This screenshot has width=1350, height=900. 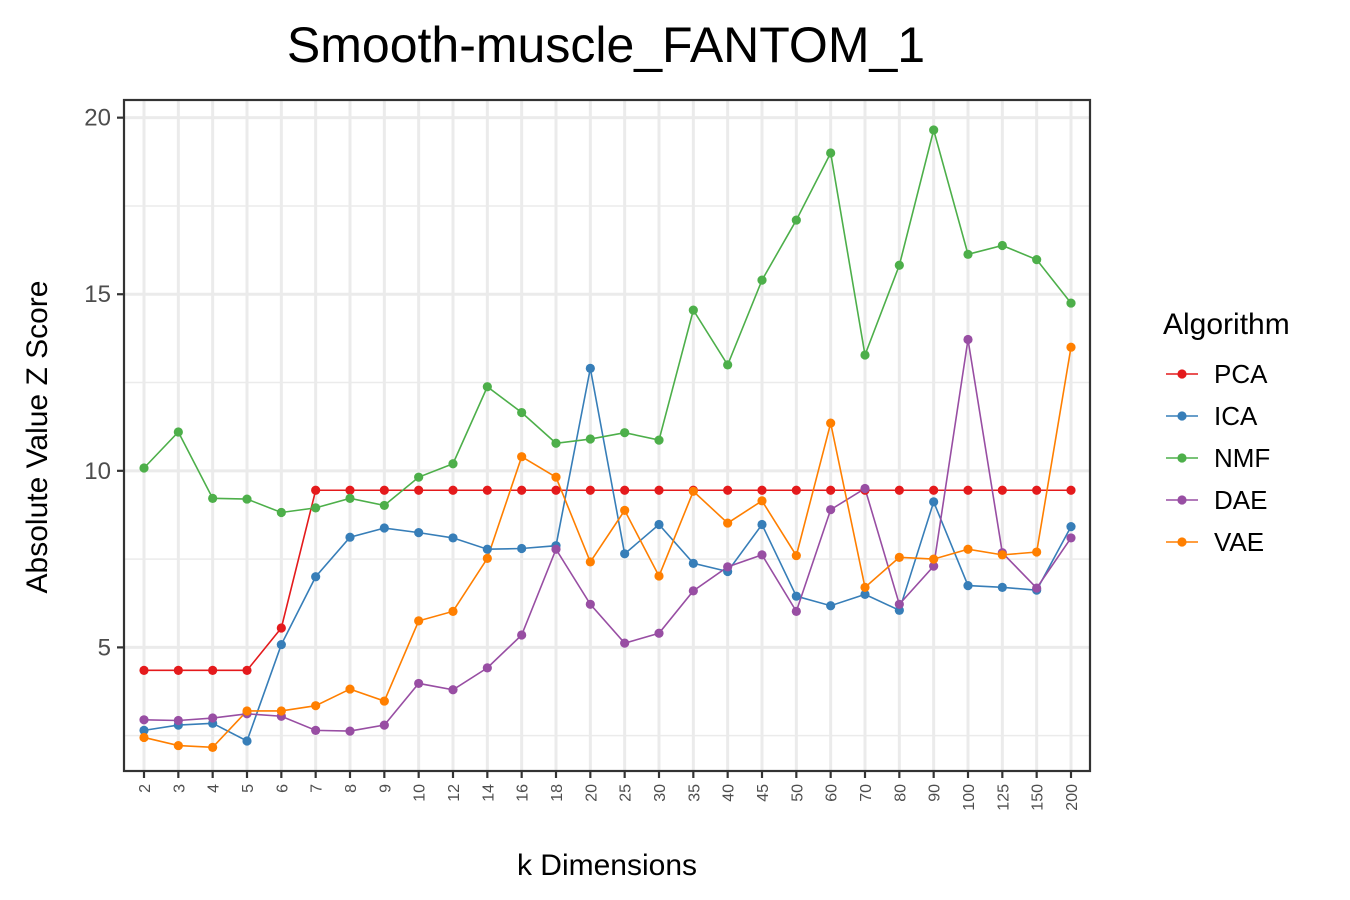 What do you see at coordinates (607, 865) in the screenshot?
I see `x-axis-title: k Dimensions` at bounding box center [607, 865].